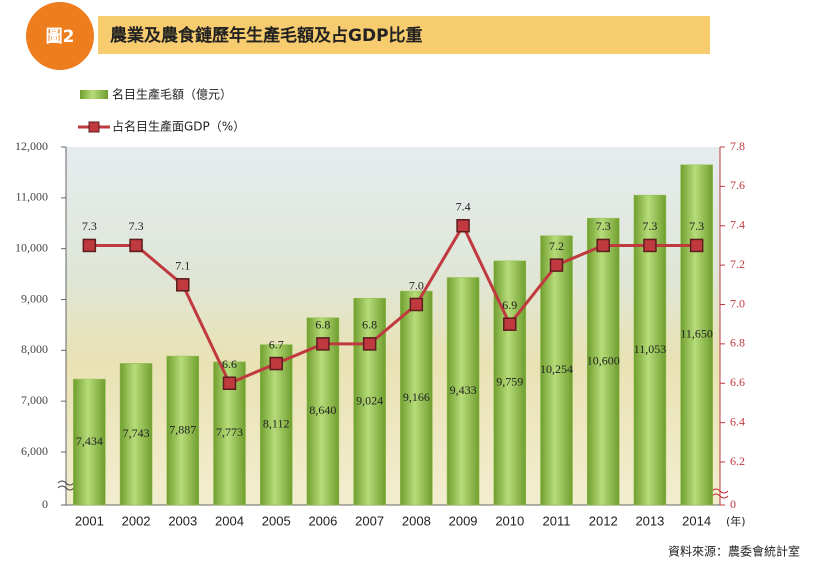 Image resolution: width=815 pixels, height=570 pixels. I want to click on y-tick-label: 8,000, so click(34, 349).